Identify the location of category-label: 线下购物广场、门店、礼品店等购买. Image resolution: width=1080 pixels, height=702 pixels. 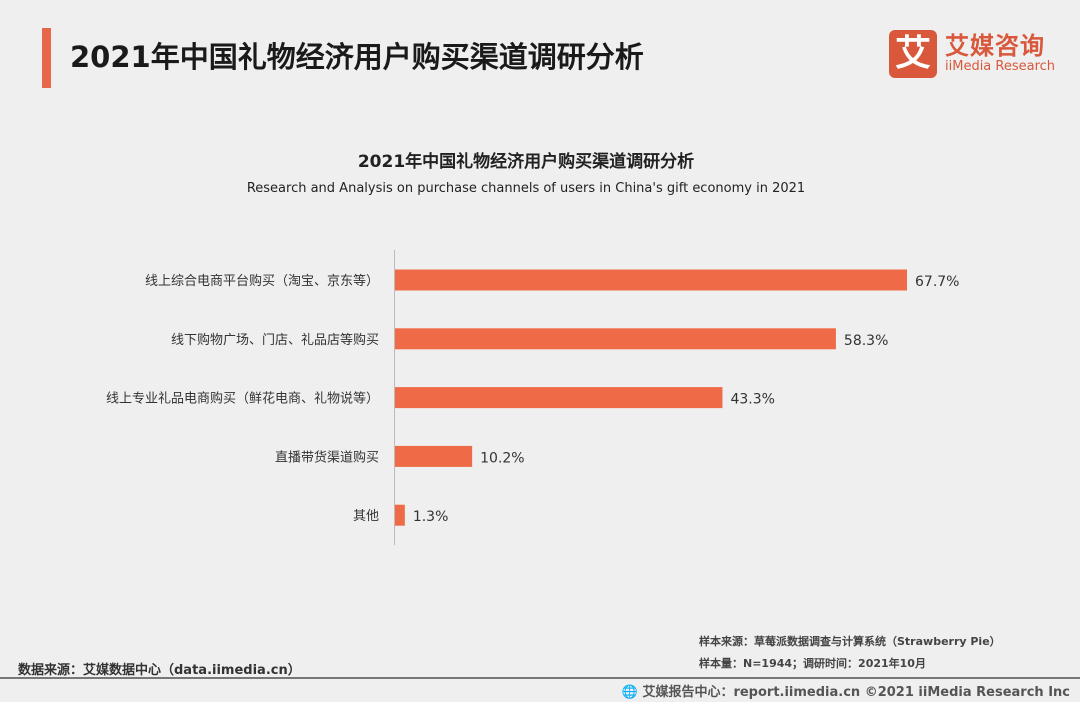
(275, 340).